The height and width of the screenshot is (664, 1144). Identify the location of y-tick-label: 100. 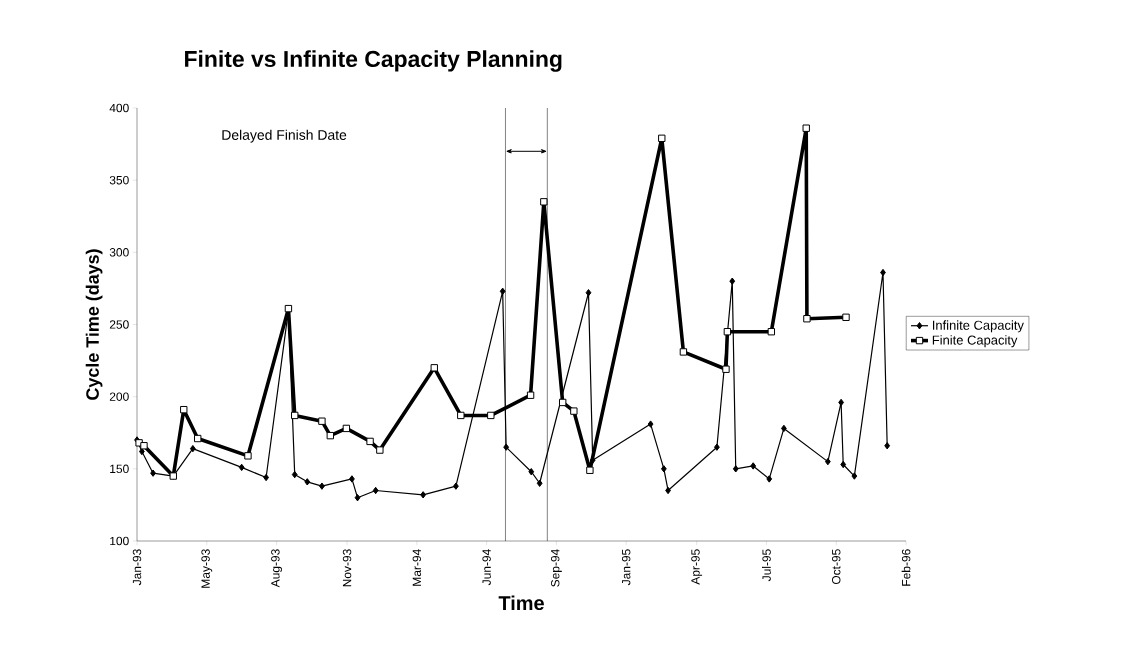
(119, 541).